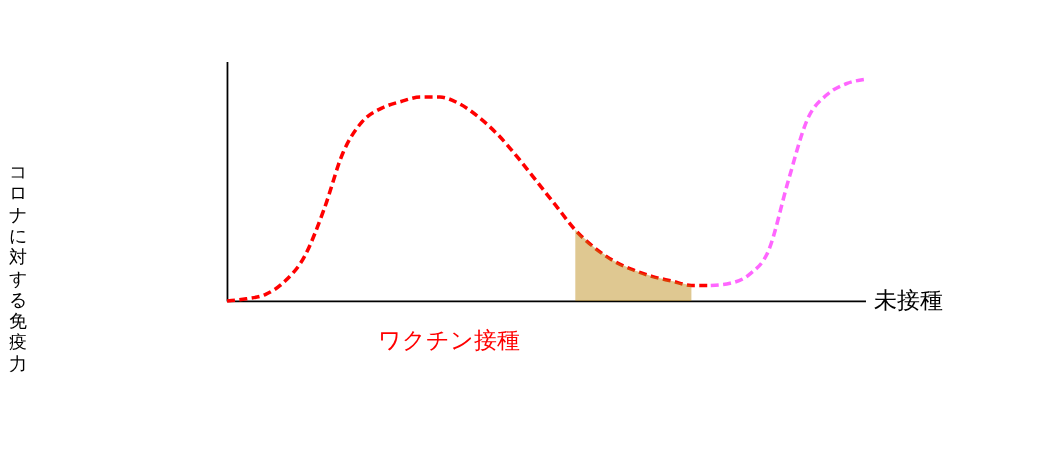 This screenshot has width=1050, height=460. Describe the element at coordinates (18, 268) in the screenshot. I see `text: コロナに対する免疫力` at that location.